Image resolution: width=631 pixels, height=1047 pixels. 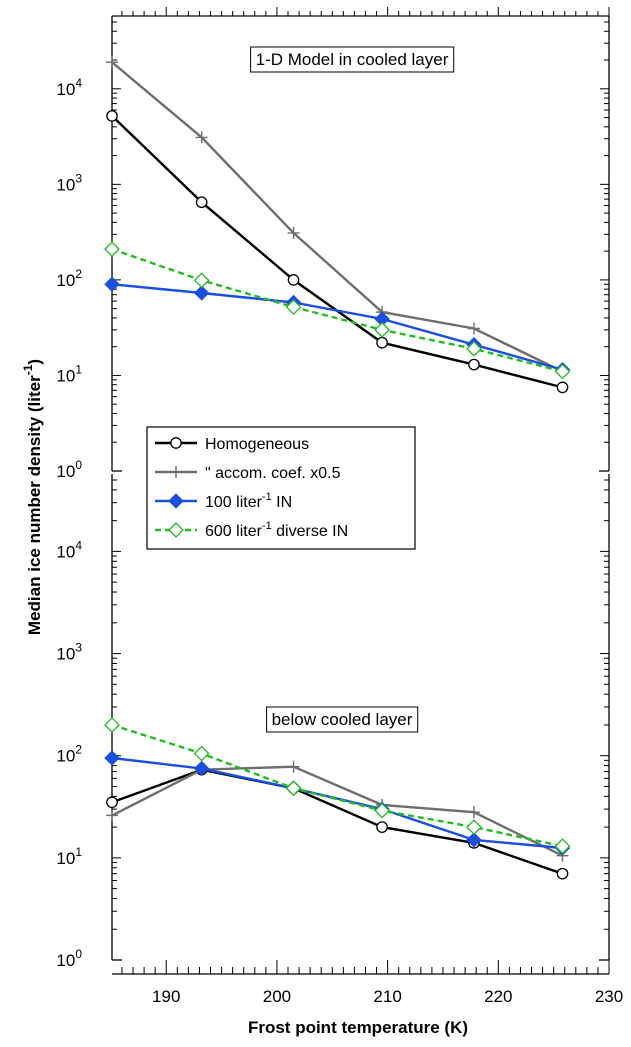 I want to click on legend-label: 100 liter-1 IN, so click(x=248, y=501).